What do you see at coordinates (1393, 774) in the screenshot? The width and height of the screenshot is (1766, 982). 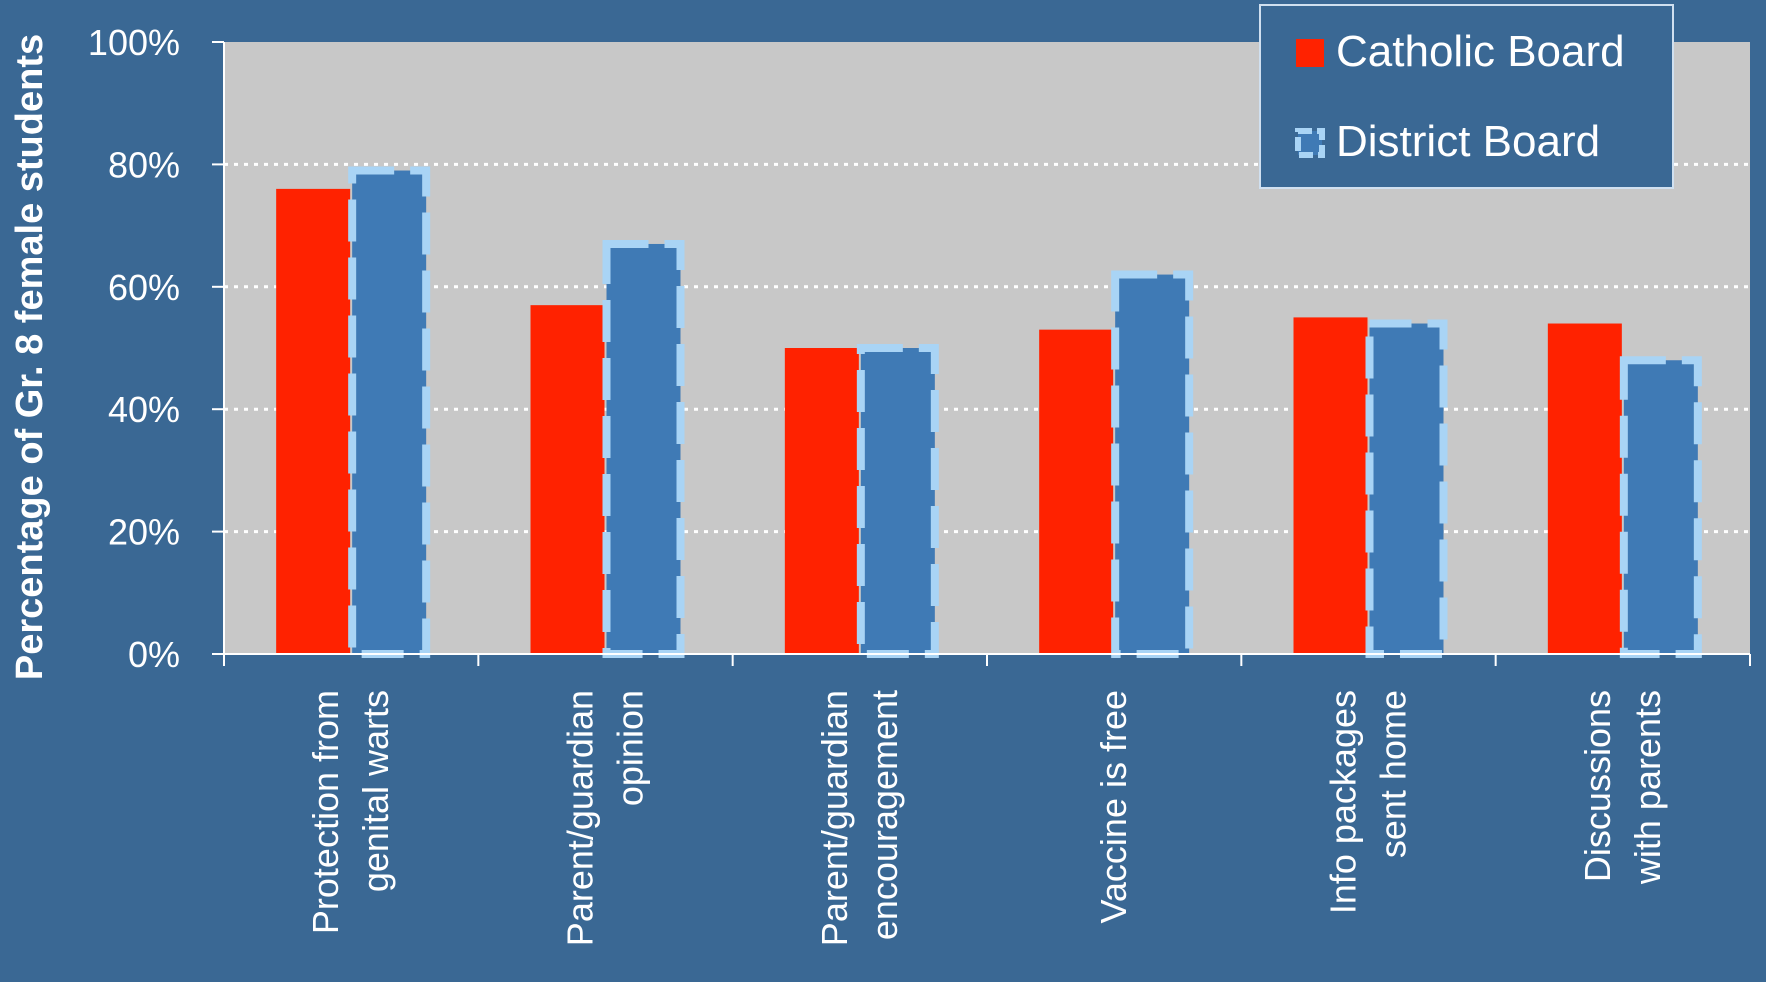 I see `x-category-label: sent home` at bounding box center [1393, 774].